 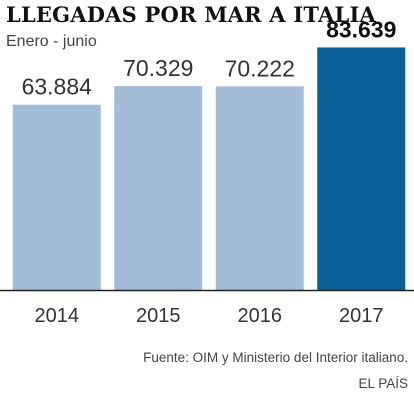 I want to click on data-label-2016: 70.222, so click(x=260, y=68).